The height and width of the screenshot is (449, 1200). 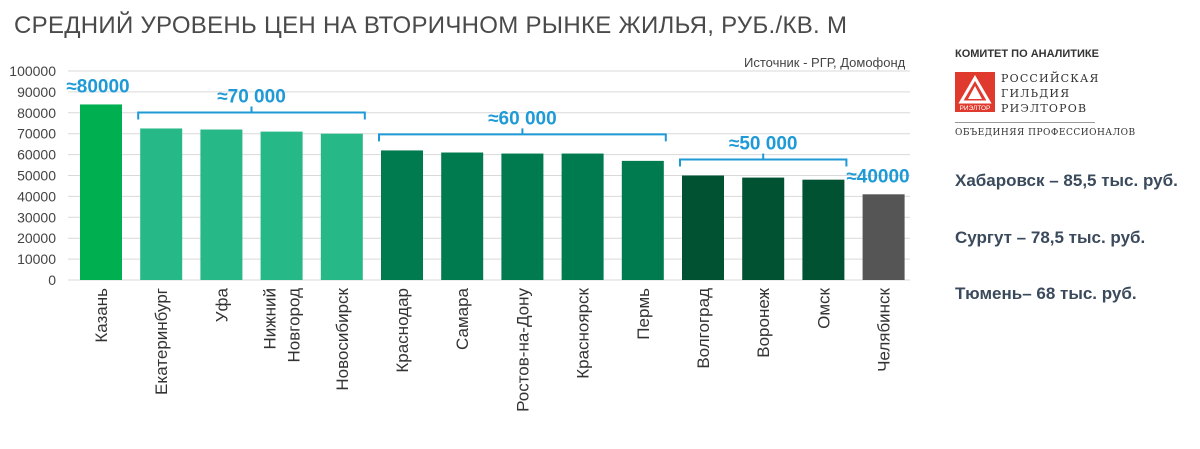 What do you see at coordinates (97, 86) in the screenshot?
I see `annotation-label-0: ≈80000` at bounding box center [97, 86].